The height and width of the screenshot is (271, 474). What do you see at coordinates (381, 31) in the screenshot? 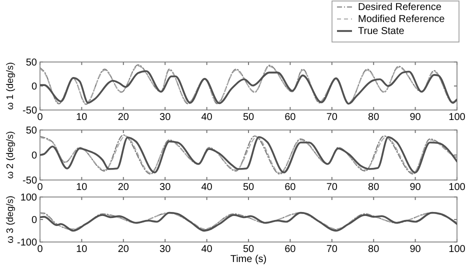
I see `legend-label: True State` at bounding box center [381, 31].